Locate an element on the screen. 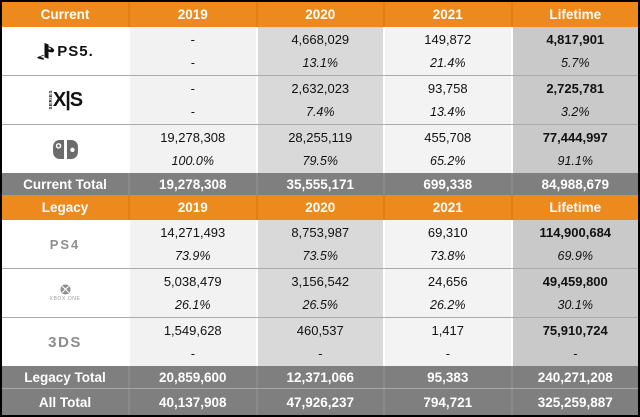 The width and height of the screenshot is (640, 417). switch-logo is located at coordinates (65, 149).